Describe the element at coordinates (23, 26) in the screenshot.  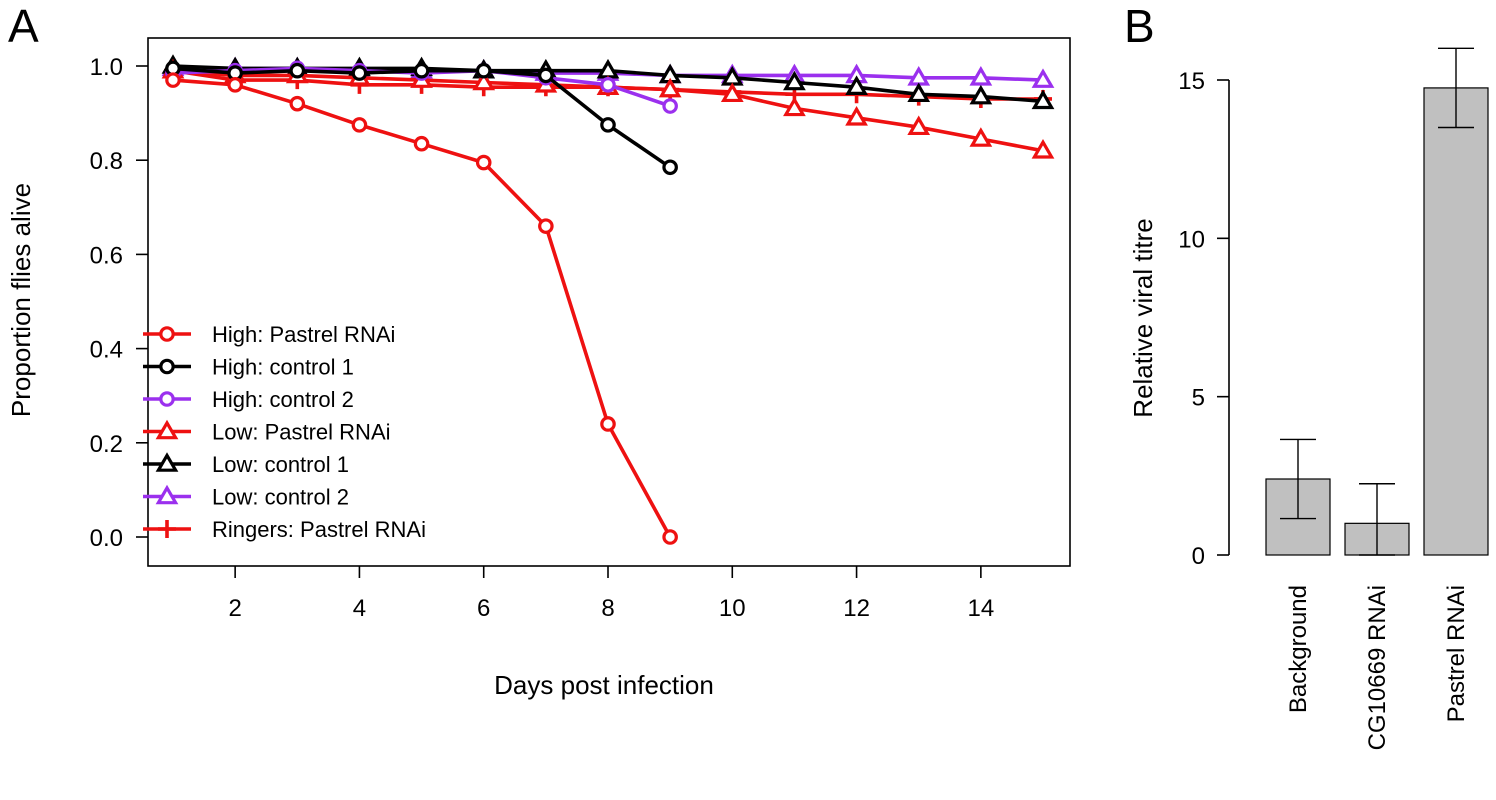
I see `panel-a-label: A` at that location.